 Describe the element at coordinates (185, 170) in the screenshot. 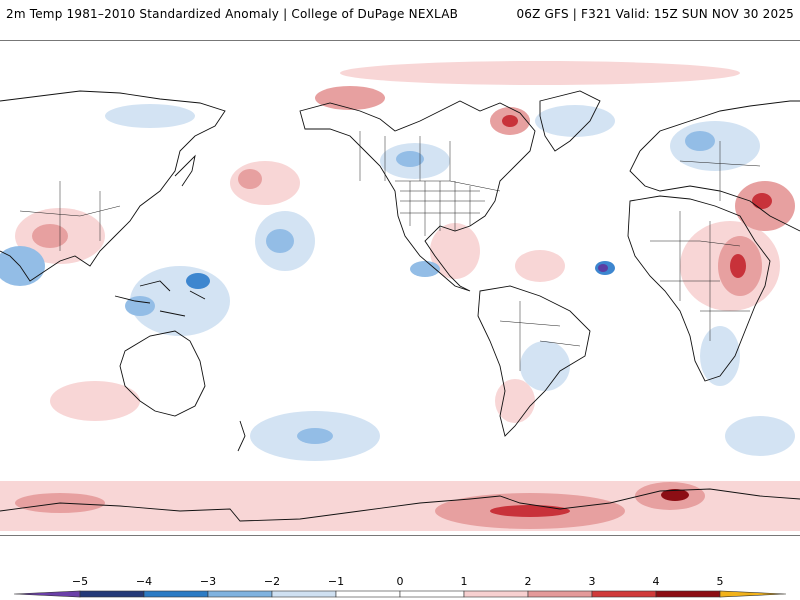

I see `japan-coast` at that location.